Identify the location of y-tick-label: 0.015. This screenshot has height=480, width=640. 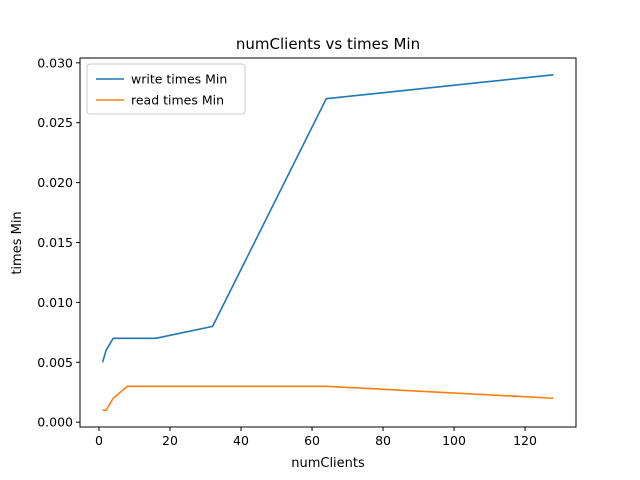
(55, 242).